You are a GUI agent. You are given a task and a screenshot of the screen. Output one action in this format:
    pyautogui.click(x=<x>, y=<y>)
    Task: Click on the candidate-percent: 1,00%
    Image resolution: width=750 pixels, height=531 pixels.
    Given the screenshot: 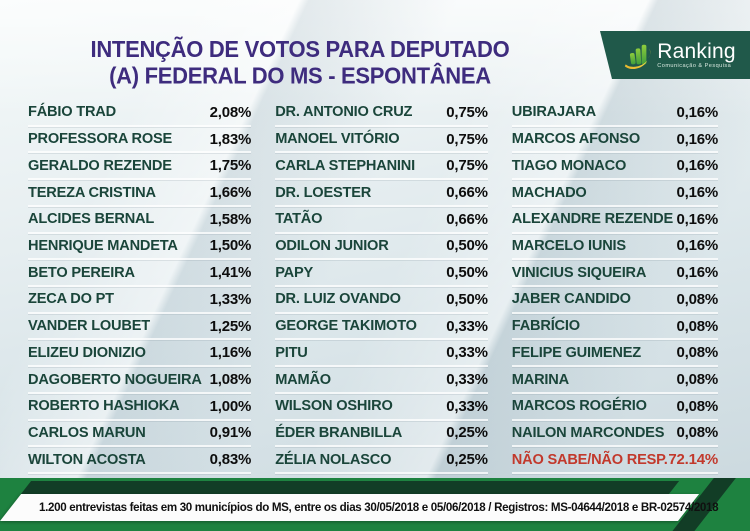 What is the action you would take?
    pyautogui.click(x=230, y=406)
    